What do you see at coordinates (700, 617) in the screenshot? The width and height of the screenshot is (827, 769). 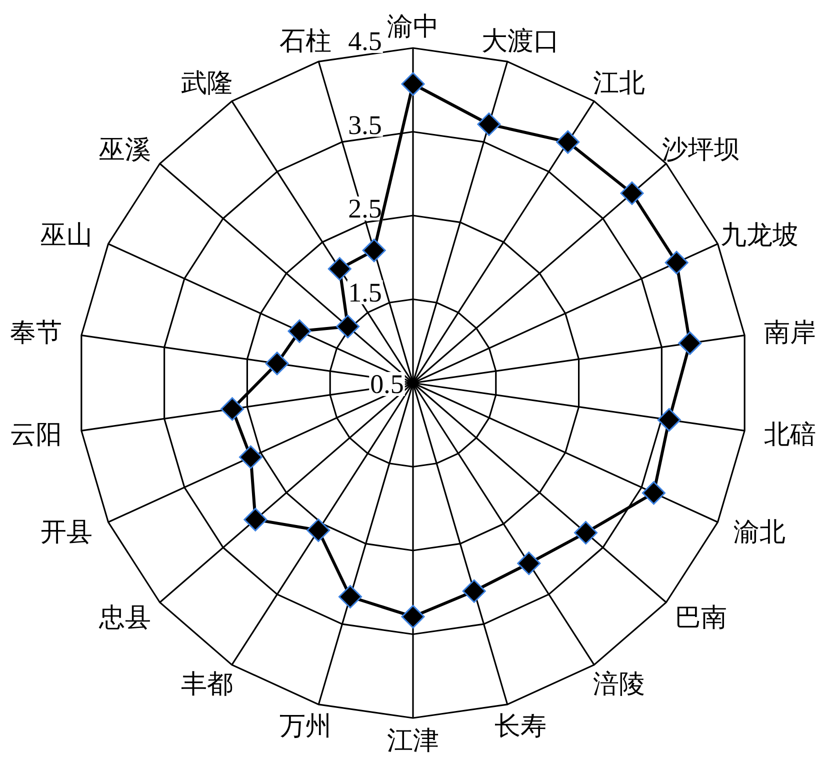 I see `spoke-label: 巴南` at bounding box center [700, 617].